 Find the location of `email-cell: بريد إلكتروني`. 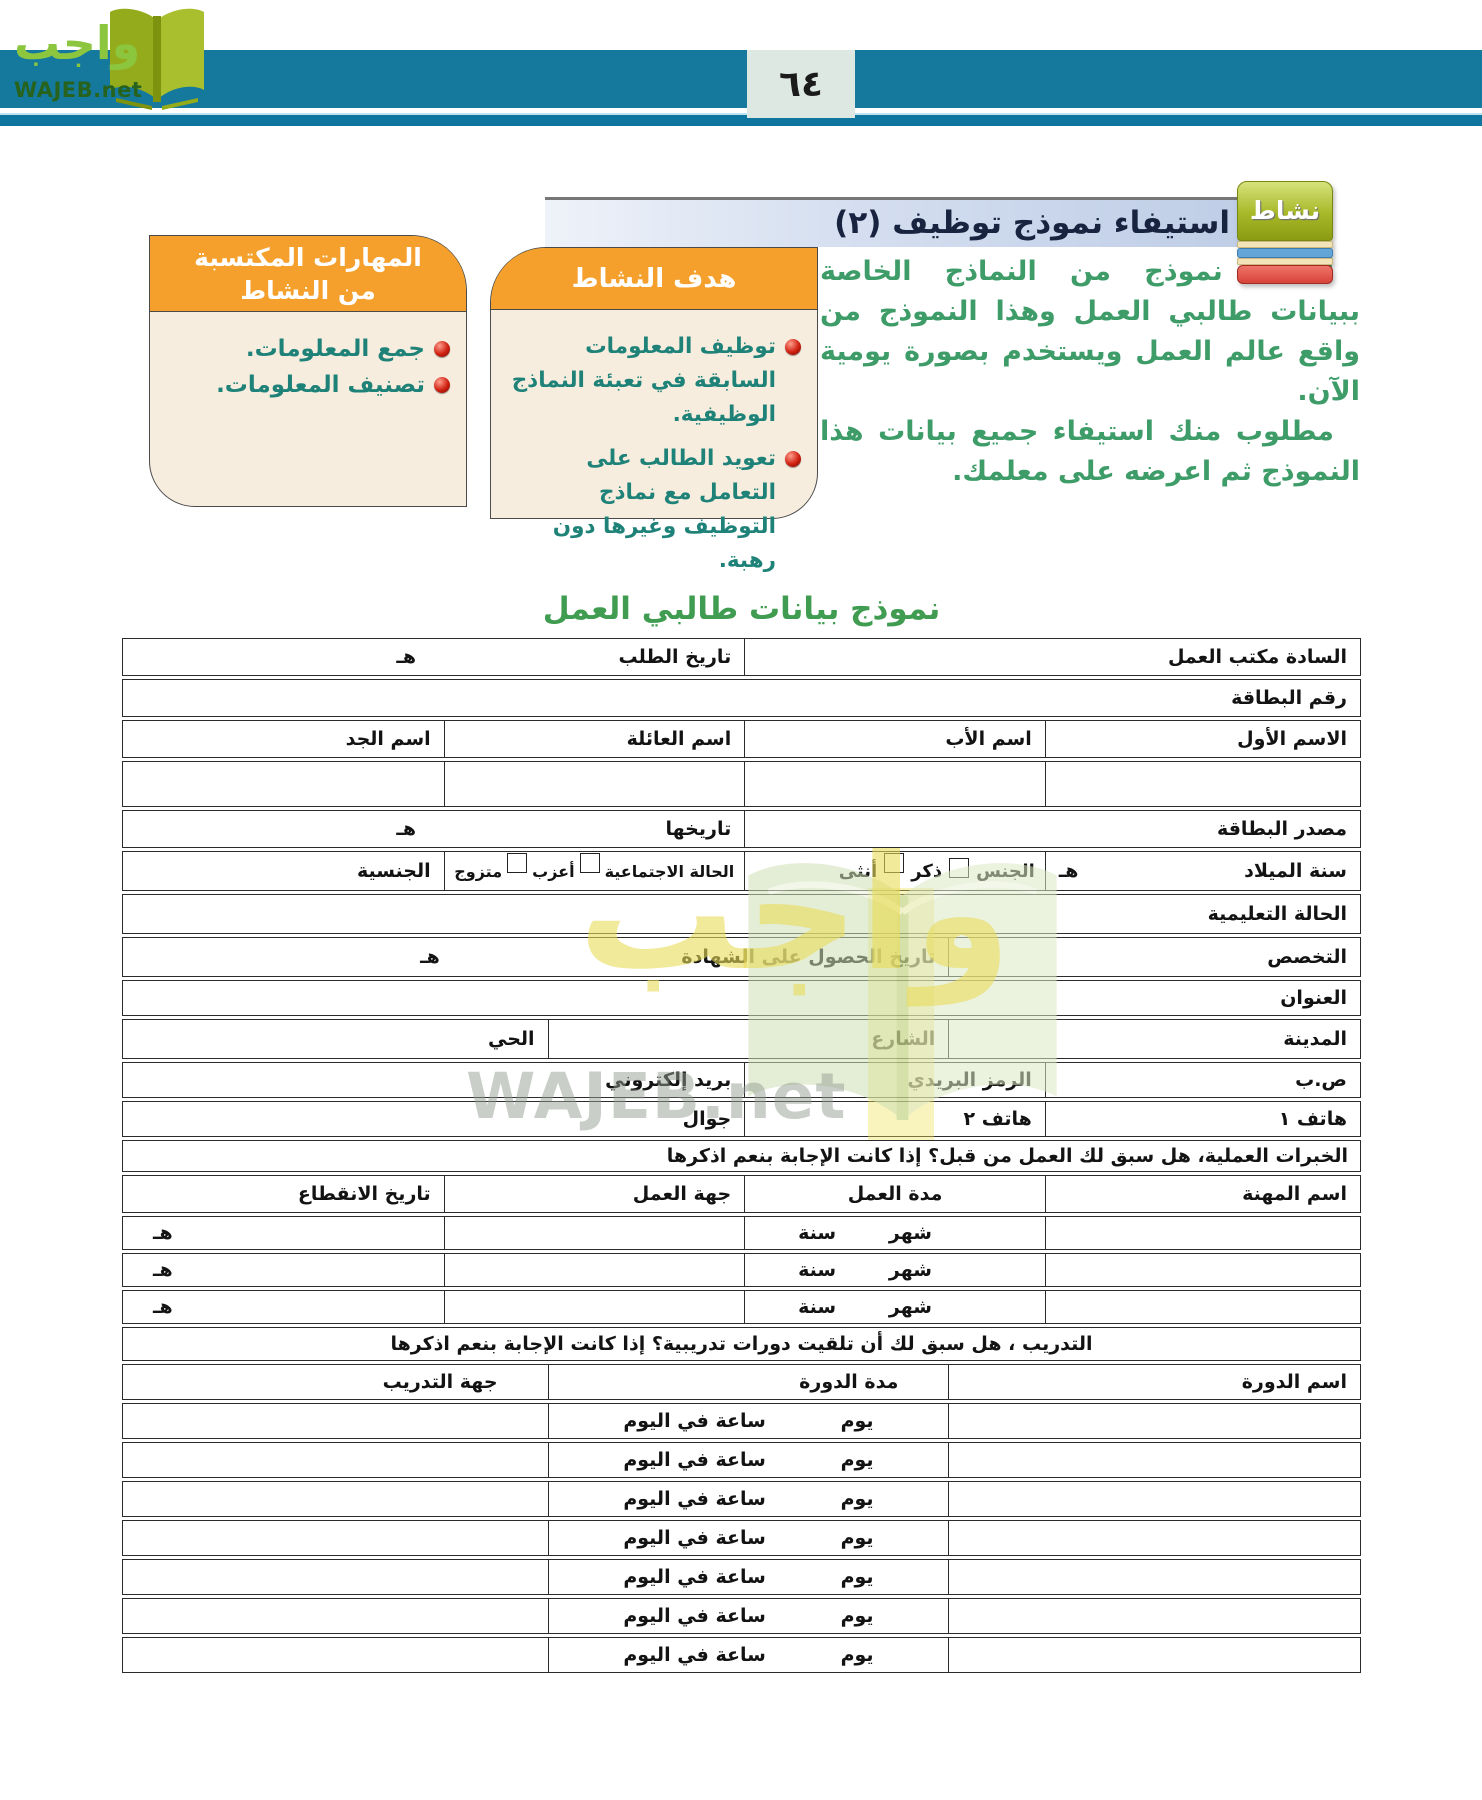

email-cell: بريد إلكتروني is located at coordinates (434, 1080).